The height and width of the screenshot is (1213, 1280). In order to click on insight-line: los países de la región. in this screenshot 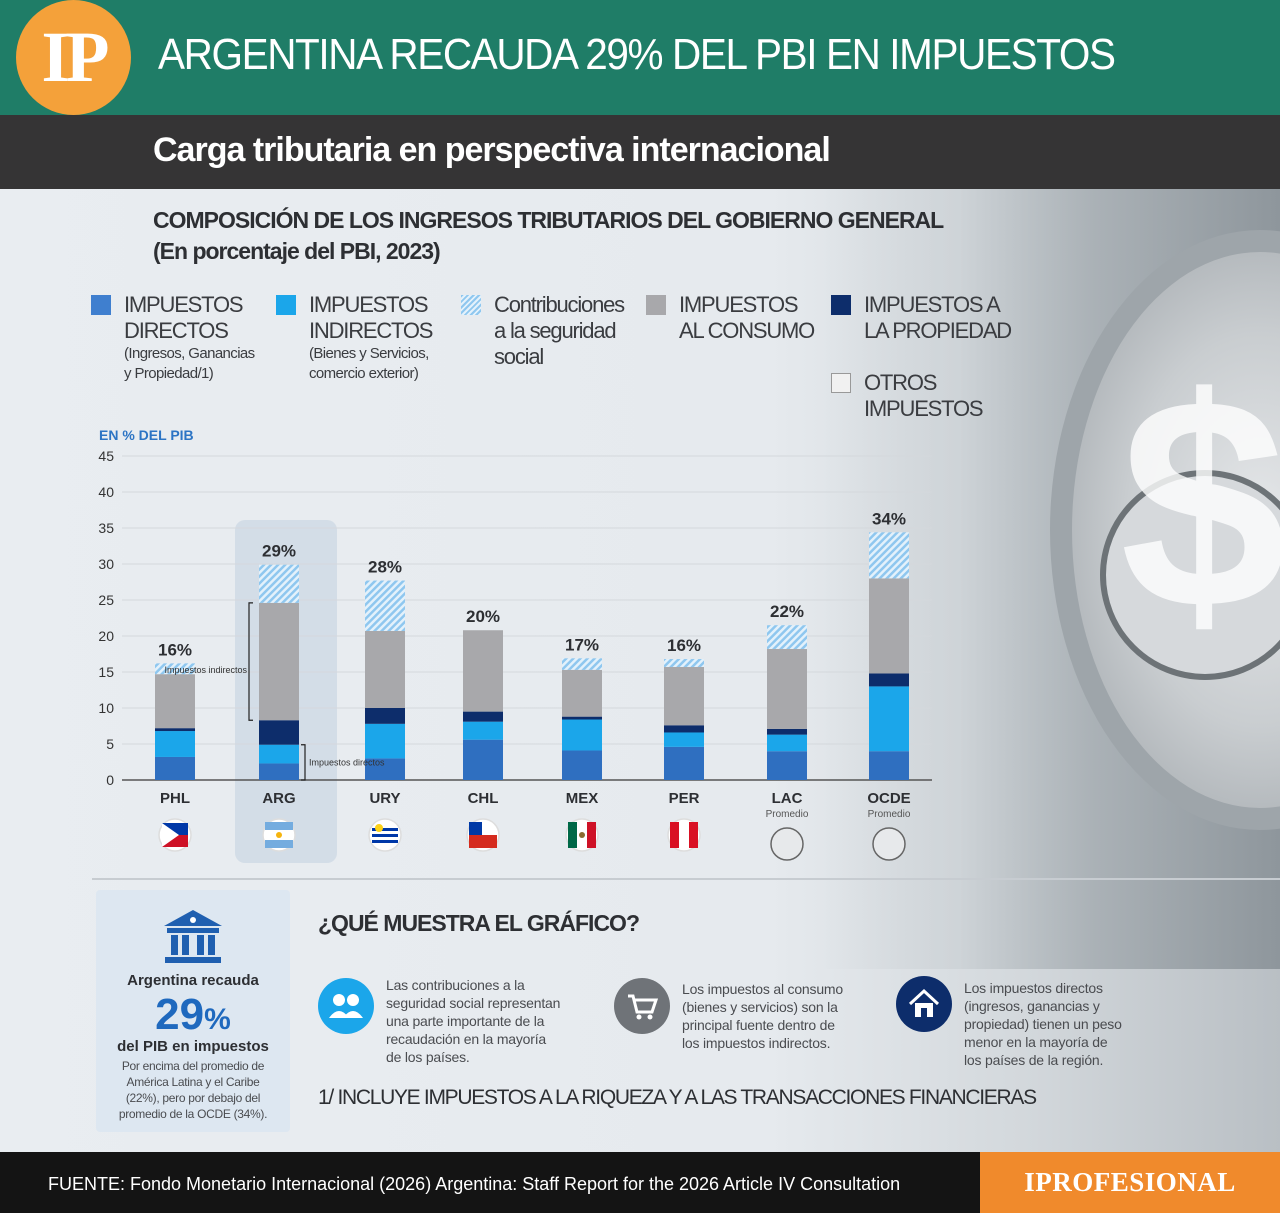, I will do `click(1034, 1060)`.